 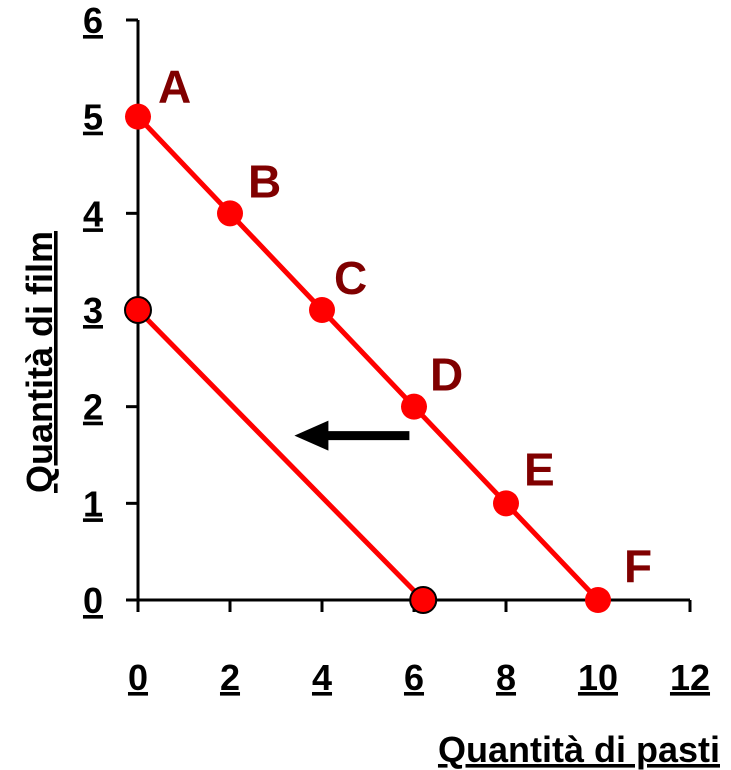 I want to click on y-tick-label: 6, so click(x=93, y=20).